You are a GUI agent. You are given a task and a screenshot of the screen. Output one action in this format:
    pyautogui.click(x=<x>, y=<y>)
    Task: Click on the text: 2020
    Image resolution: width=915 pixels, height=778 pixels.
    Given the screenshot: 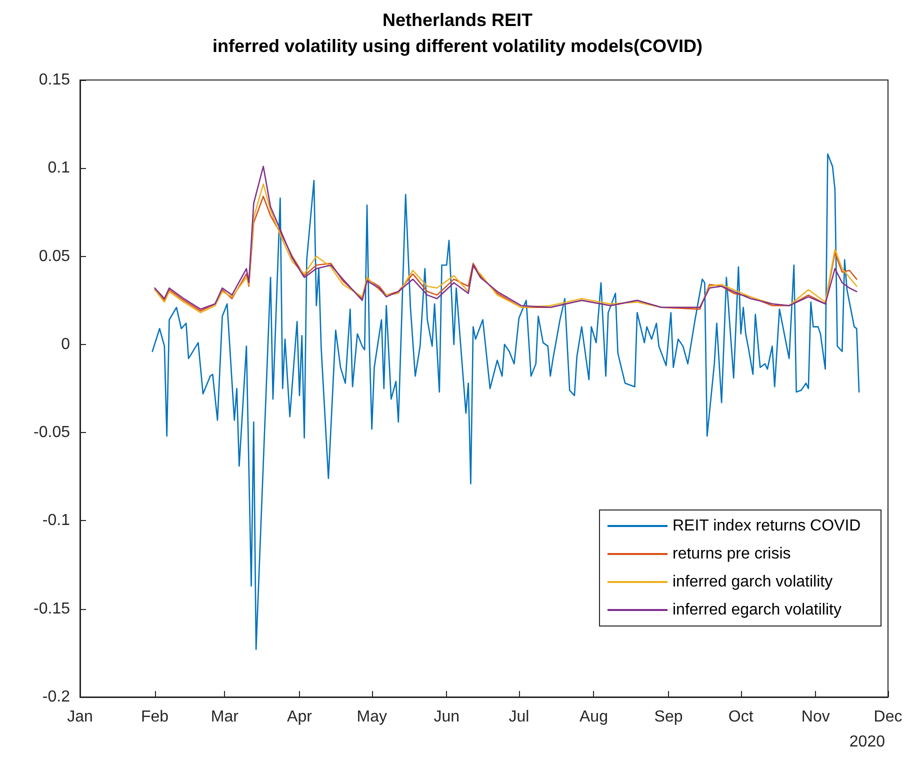 What is the action you would take?
    pyautogui.click(x=867, y=742)
    